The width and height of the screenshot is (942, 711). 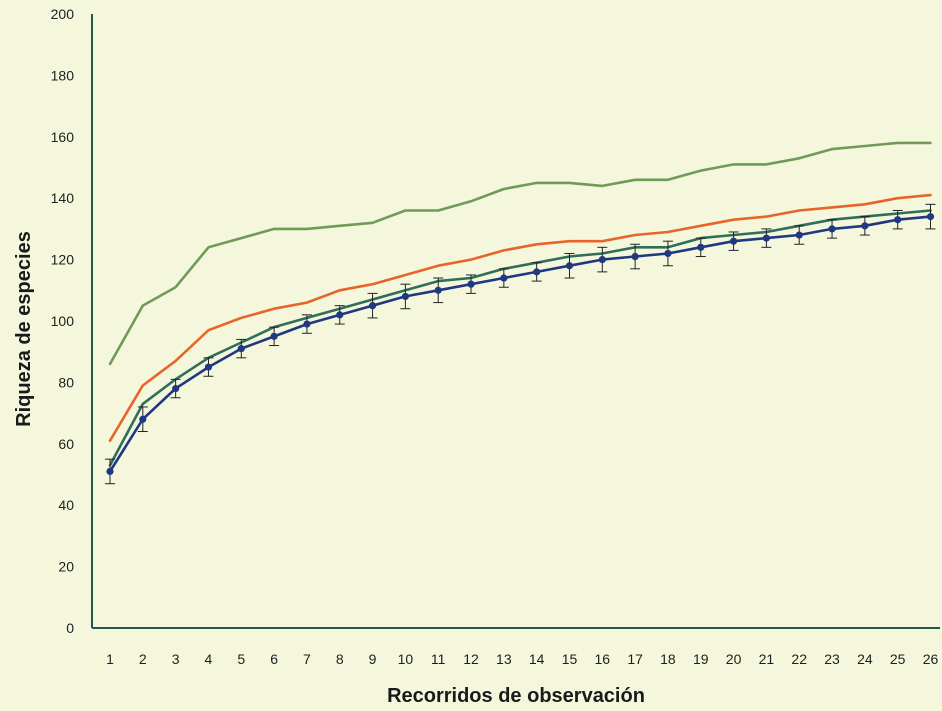 I want to click on y-tick-label: 140, so click(x=63, y=198).